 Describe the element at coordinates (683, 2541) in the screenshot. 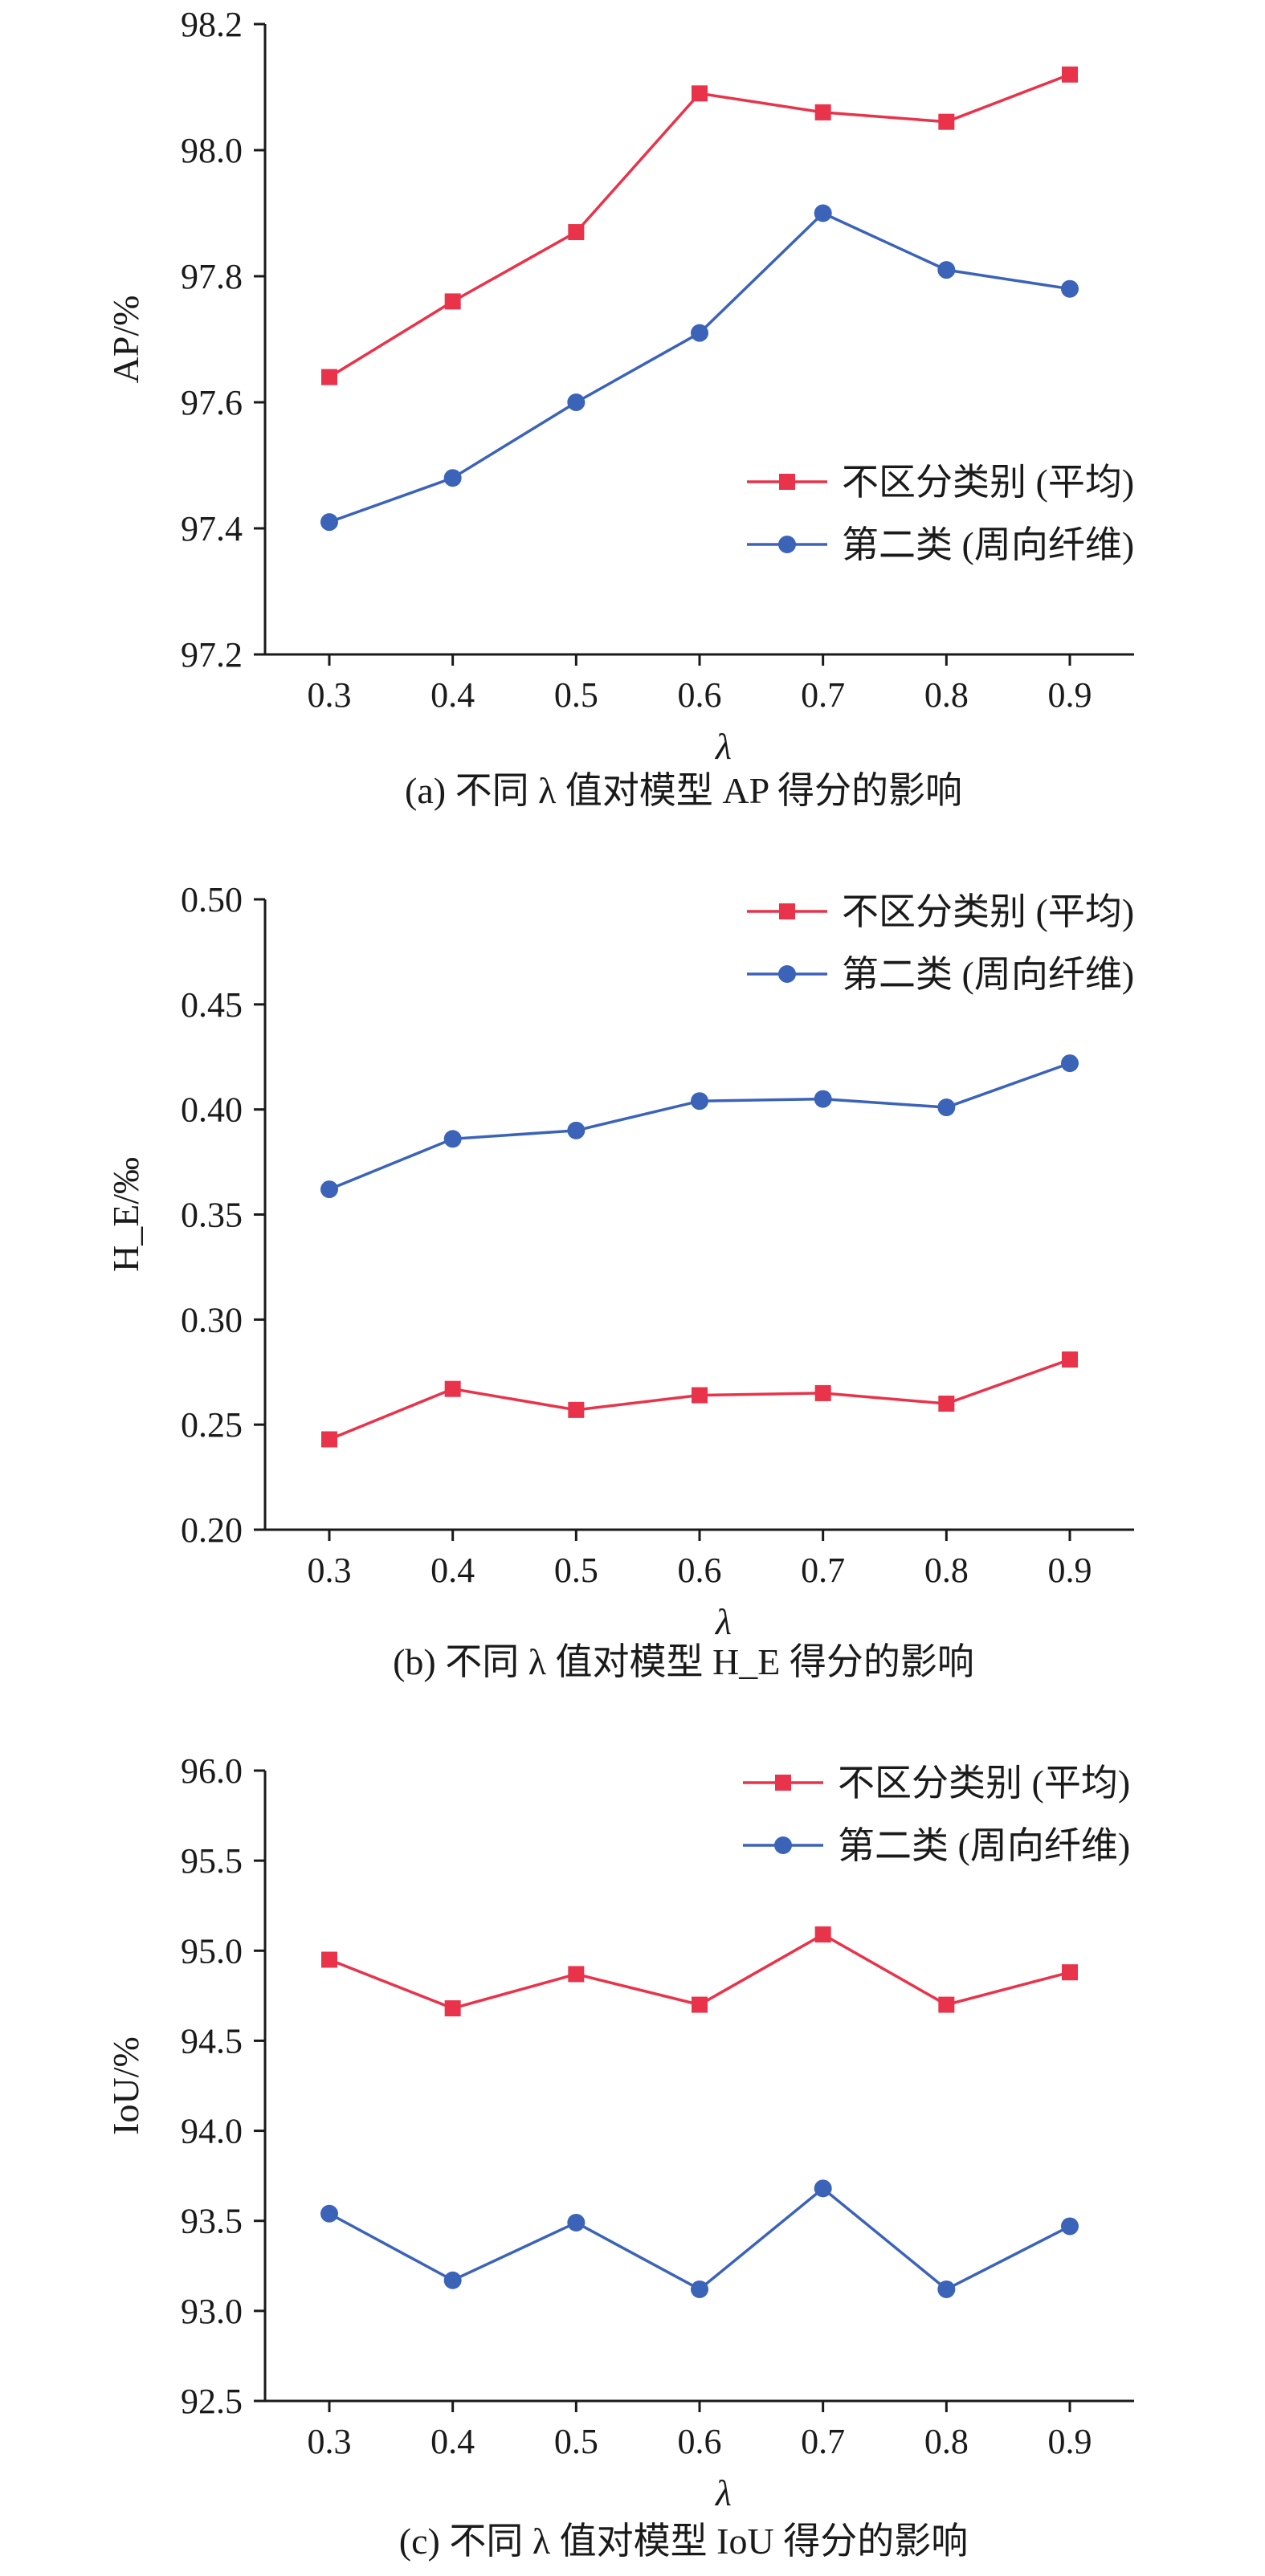

I see `figure-caption: (c) 不同 λ 值对模型 IoU 得分的影响` at that location.